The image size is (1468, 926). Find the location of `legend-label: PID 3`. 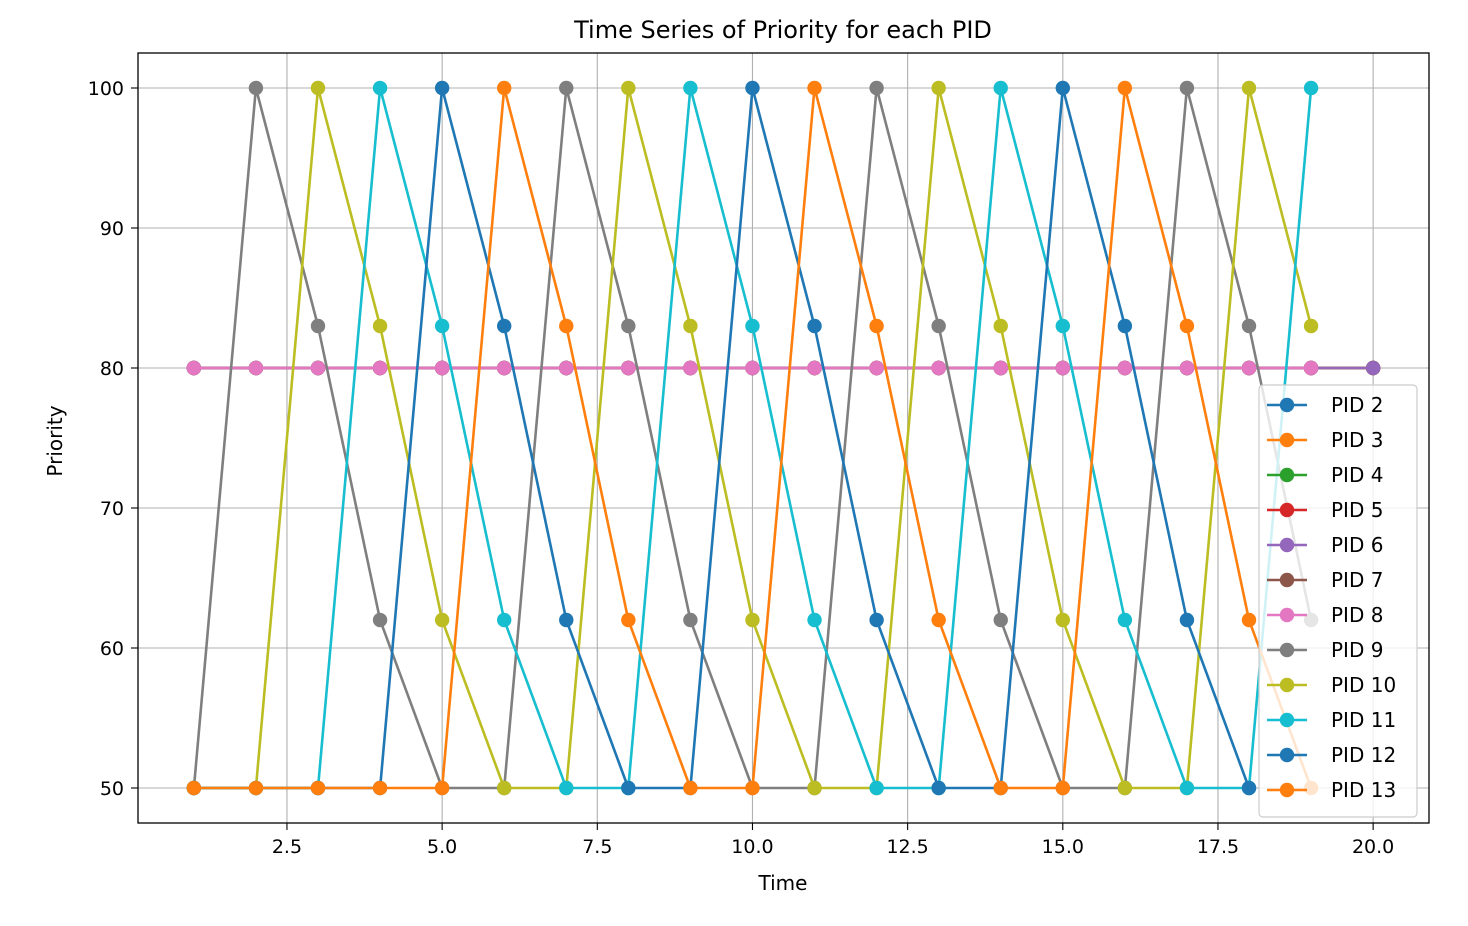

legend-label: PID 3 is located at coordinates (1357, 440).